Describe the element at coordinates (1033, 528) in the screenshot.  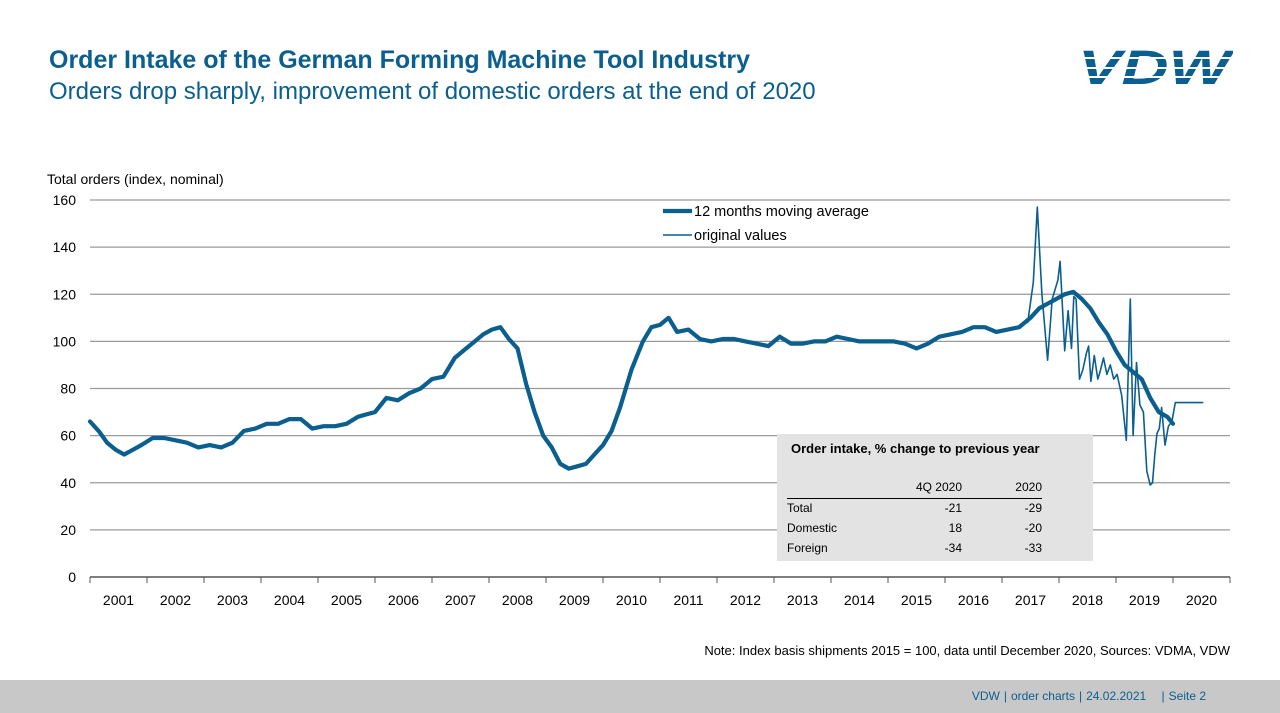
I see `row-year-value: -20` at that location.